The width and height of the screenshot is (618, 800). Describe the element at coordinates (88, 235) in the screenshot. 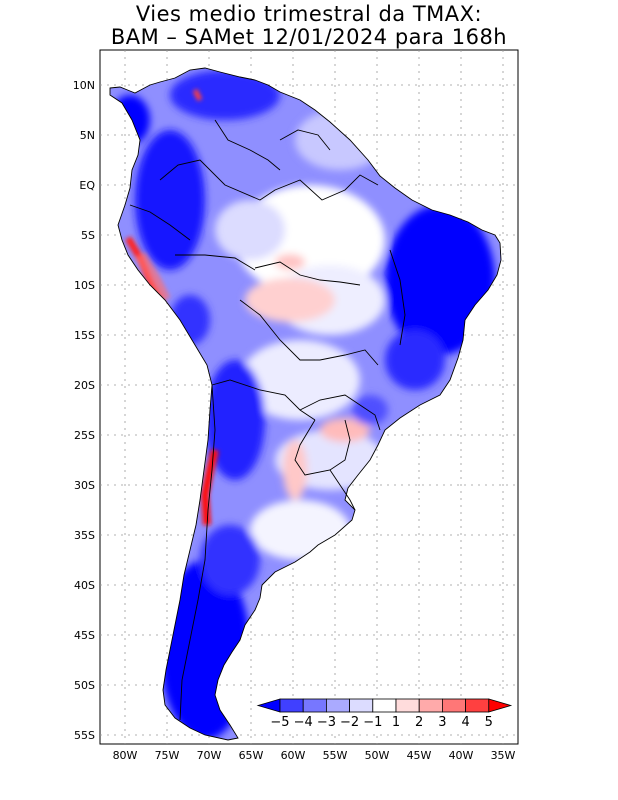

I see `lat-label: 5S` at that location.